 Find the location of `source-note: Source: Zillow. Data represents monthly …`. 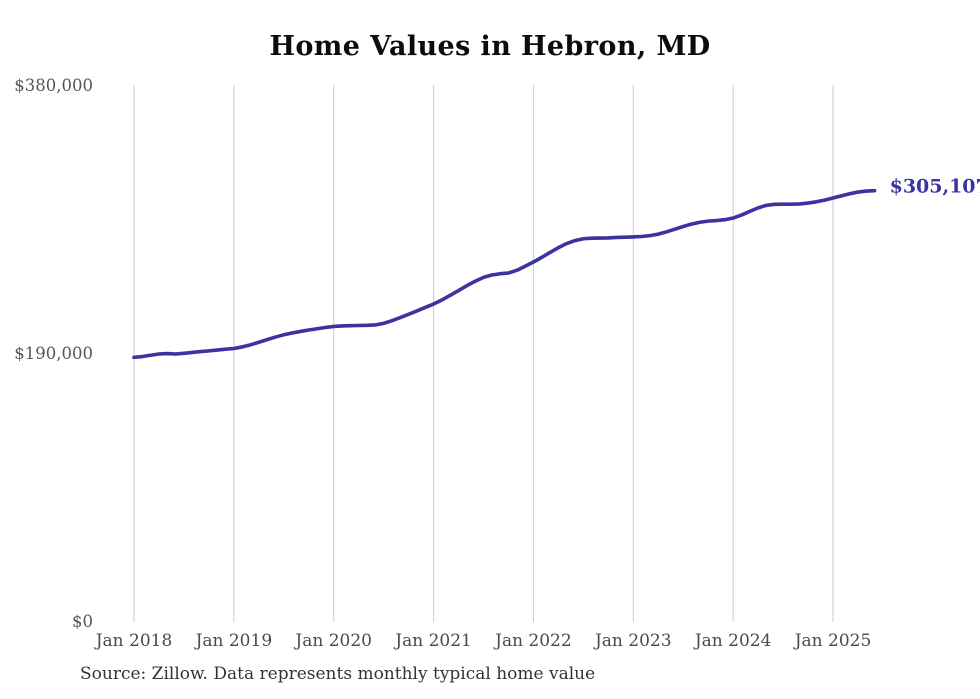

source-note: Source: Zillow. Data represents monthly … is located at coordinates (338, 674).